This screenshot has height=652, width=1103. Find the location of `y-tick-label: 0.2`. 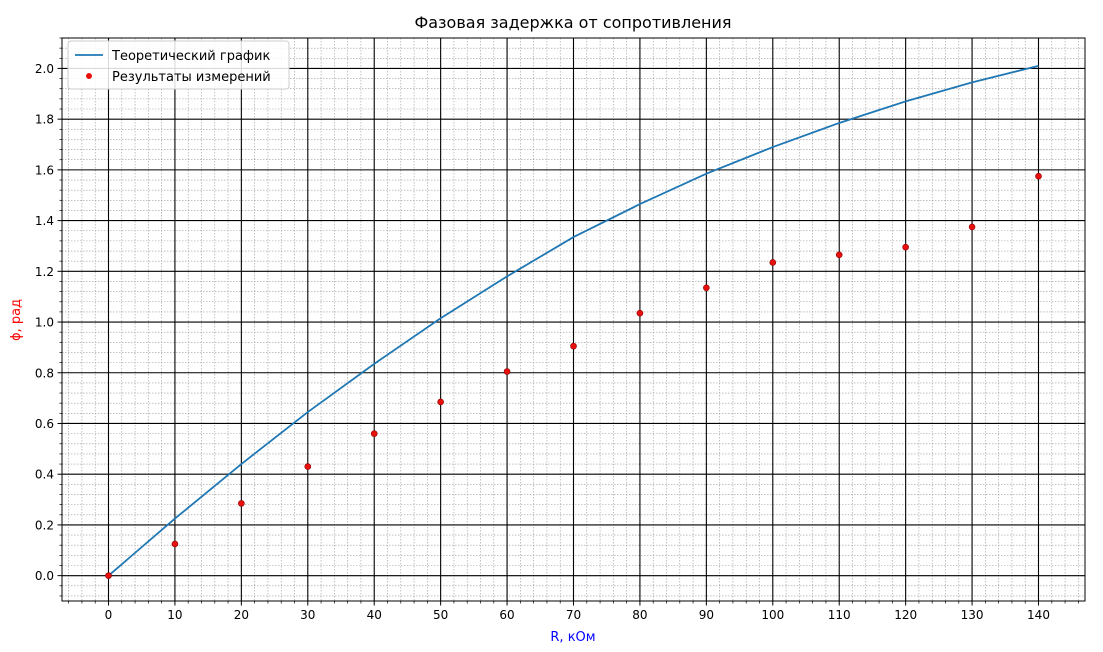

y-tick-label: 0.2 is located at coordinates (44, 525).